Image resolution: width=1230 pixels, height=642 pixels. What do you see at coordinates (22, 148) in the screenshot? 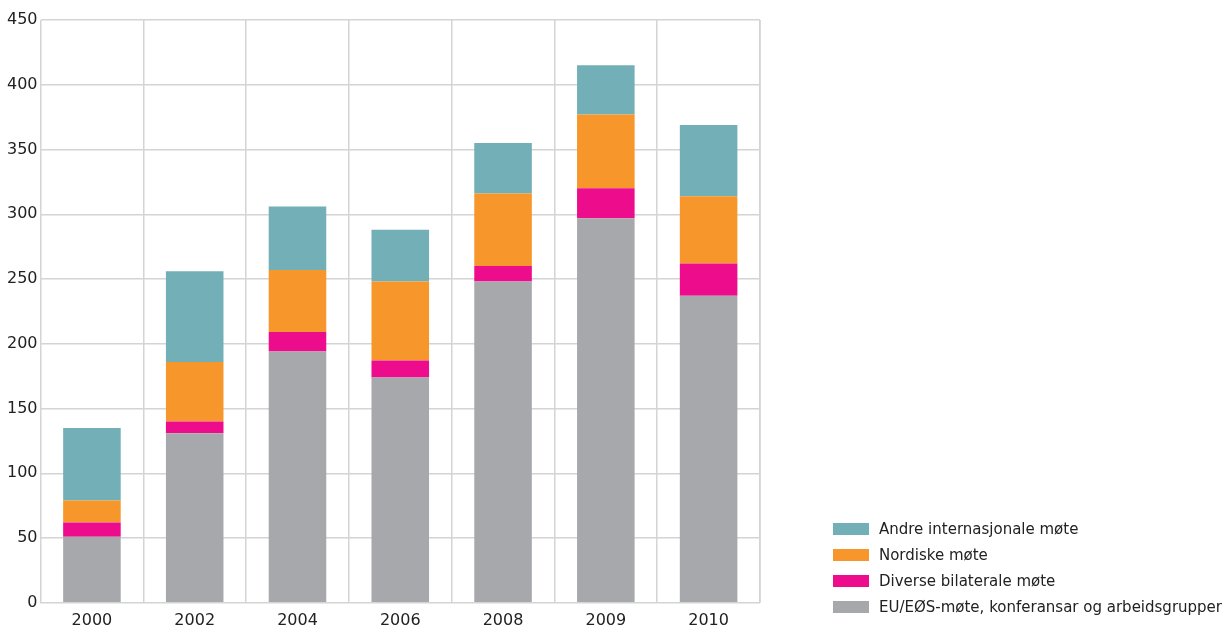
I see `y-tick-label: 350` at bounding box center [22, 148].